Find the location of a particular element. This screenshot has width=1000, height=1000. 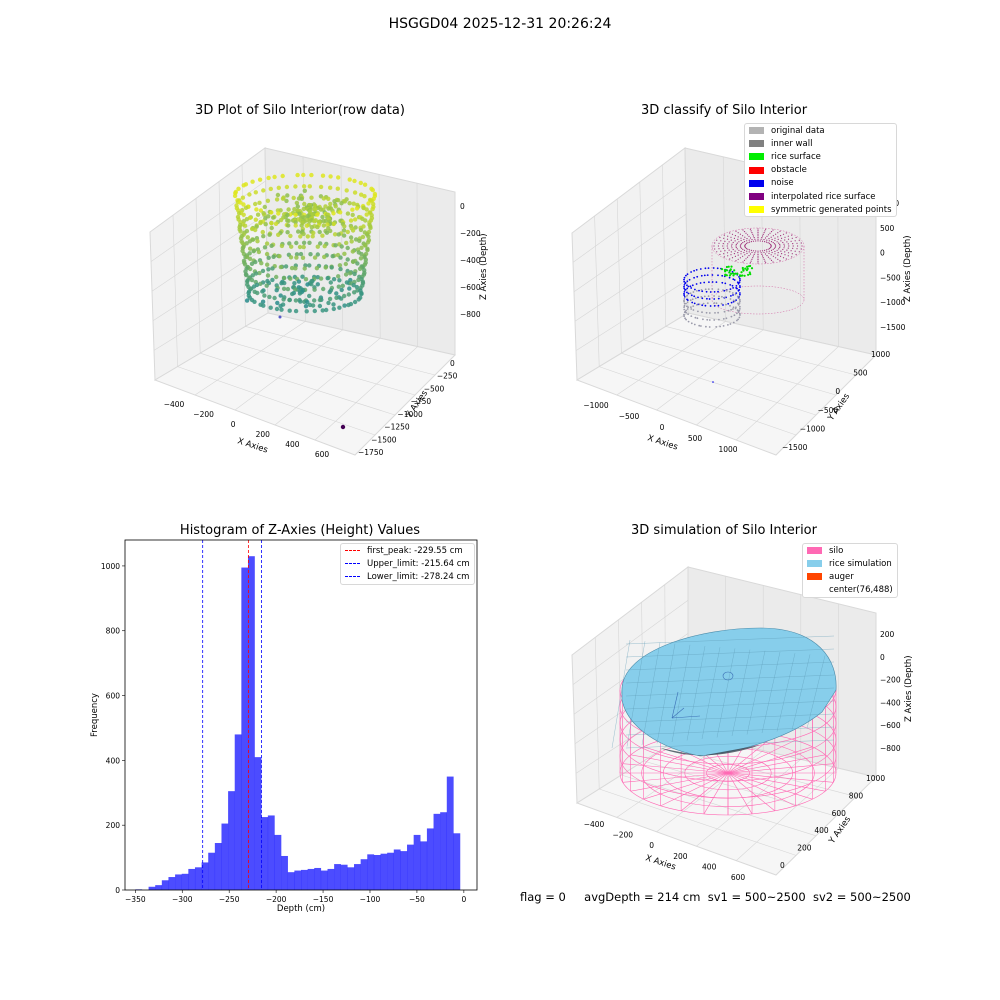

sim-x-tick-label: −400 is located at coordinates (594, 824).